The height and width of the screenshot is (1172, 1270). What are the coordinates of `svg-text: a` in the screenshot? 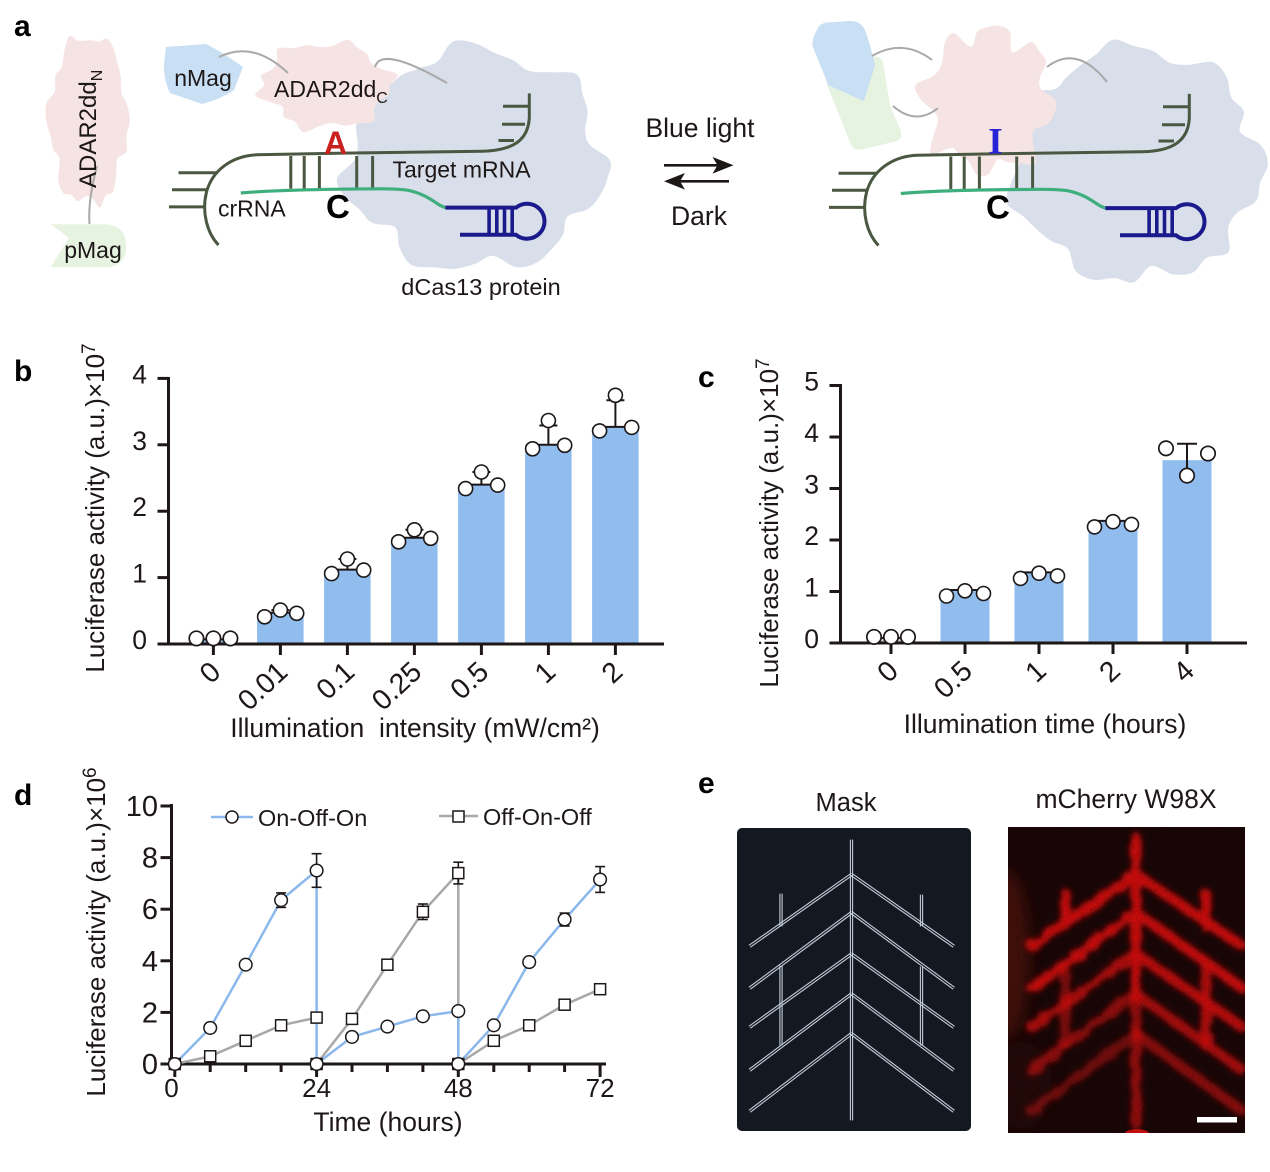 It's located at (22, 26).